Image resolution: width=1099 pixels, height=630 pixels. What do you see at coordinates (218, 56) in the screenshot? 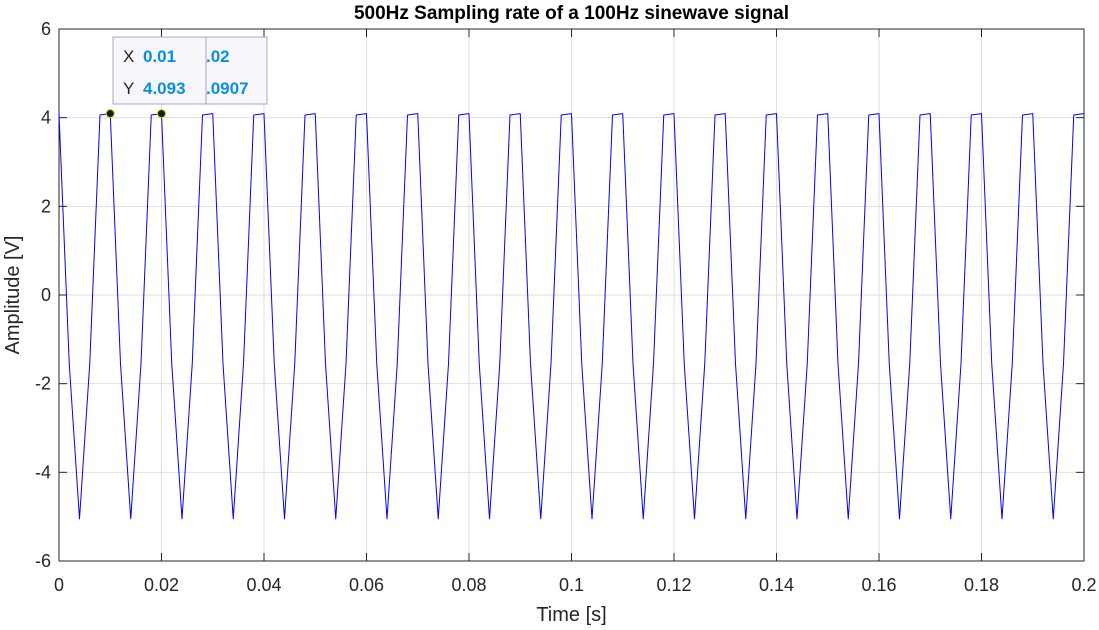
I see `datatip-x-value: .02` at bounding box center [218, 56].